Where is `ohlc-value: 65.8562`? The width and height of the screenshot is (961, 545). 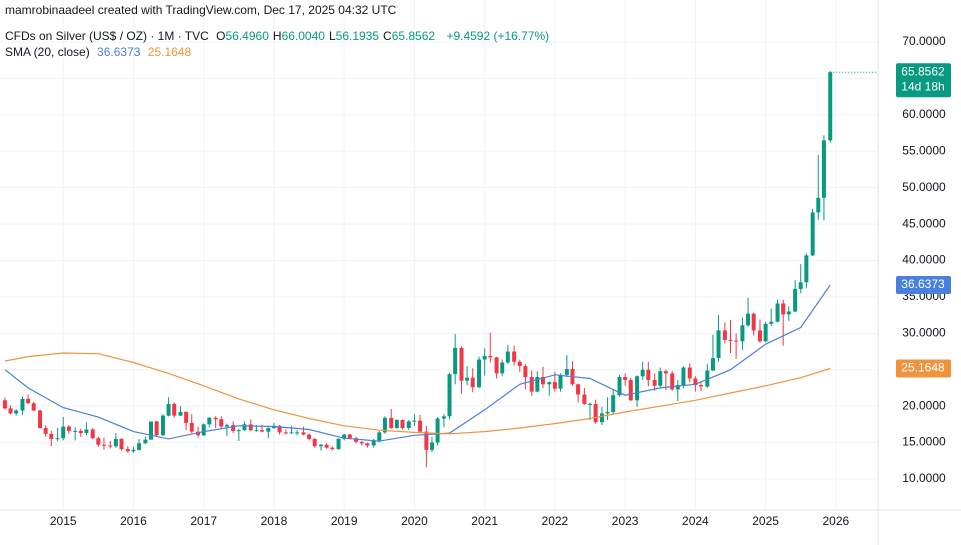
ohlc-value: 65.8562 is located at coordinates (413, 36).